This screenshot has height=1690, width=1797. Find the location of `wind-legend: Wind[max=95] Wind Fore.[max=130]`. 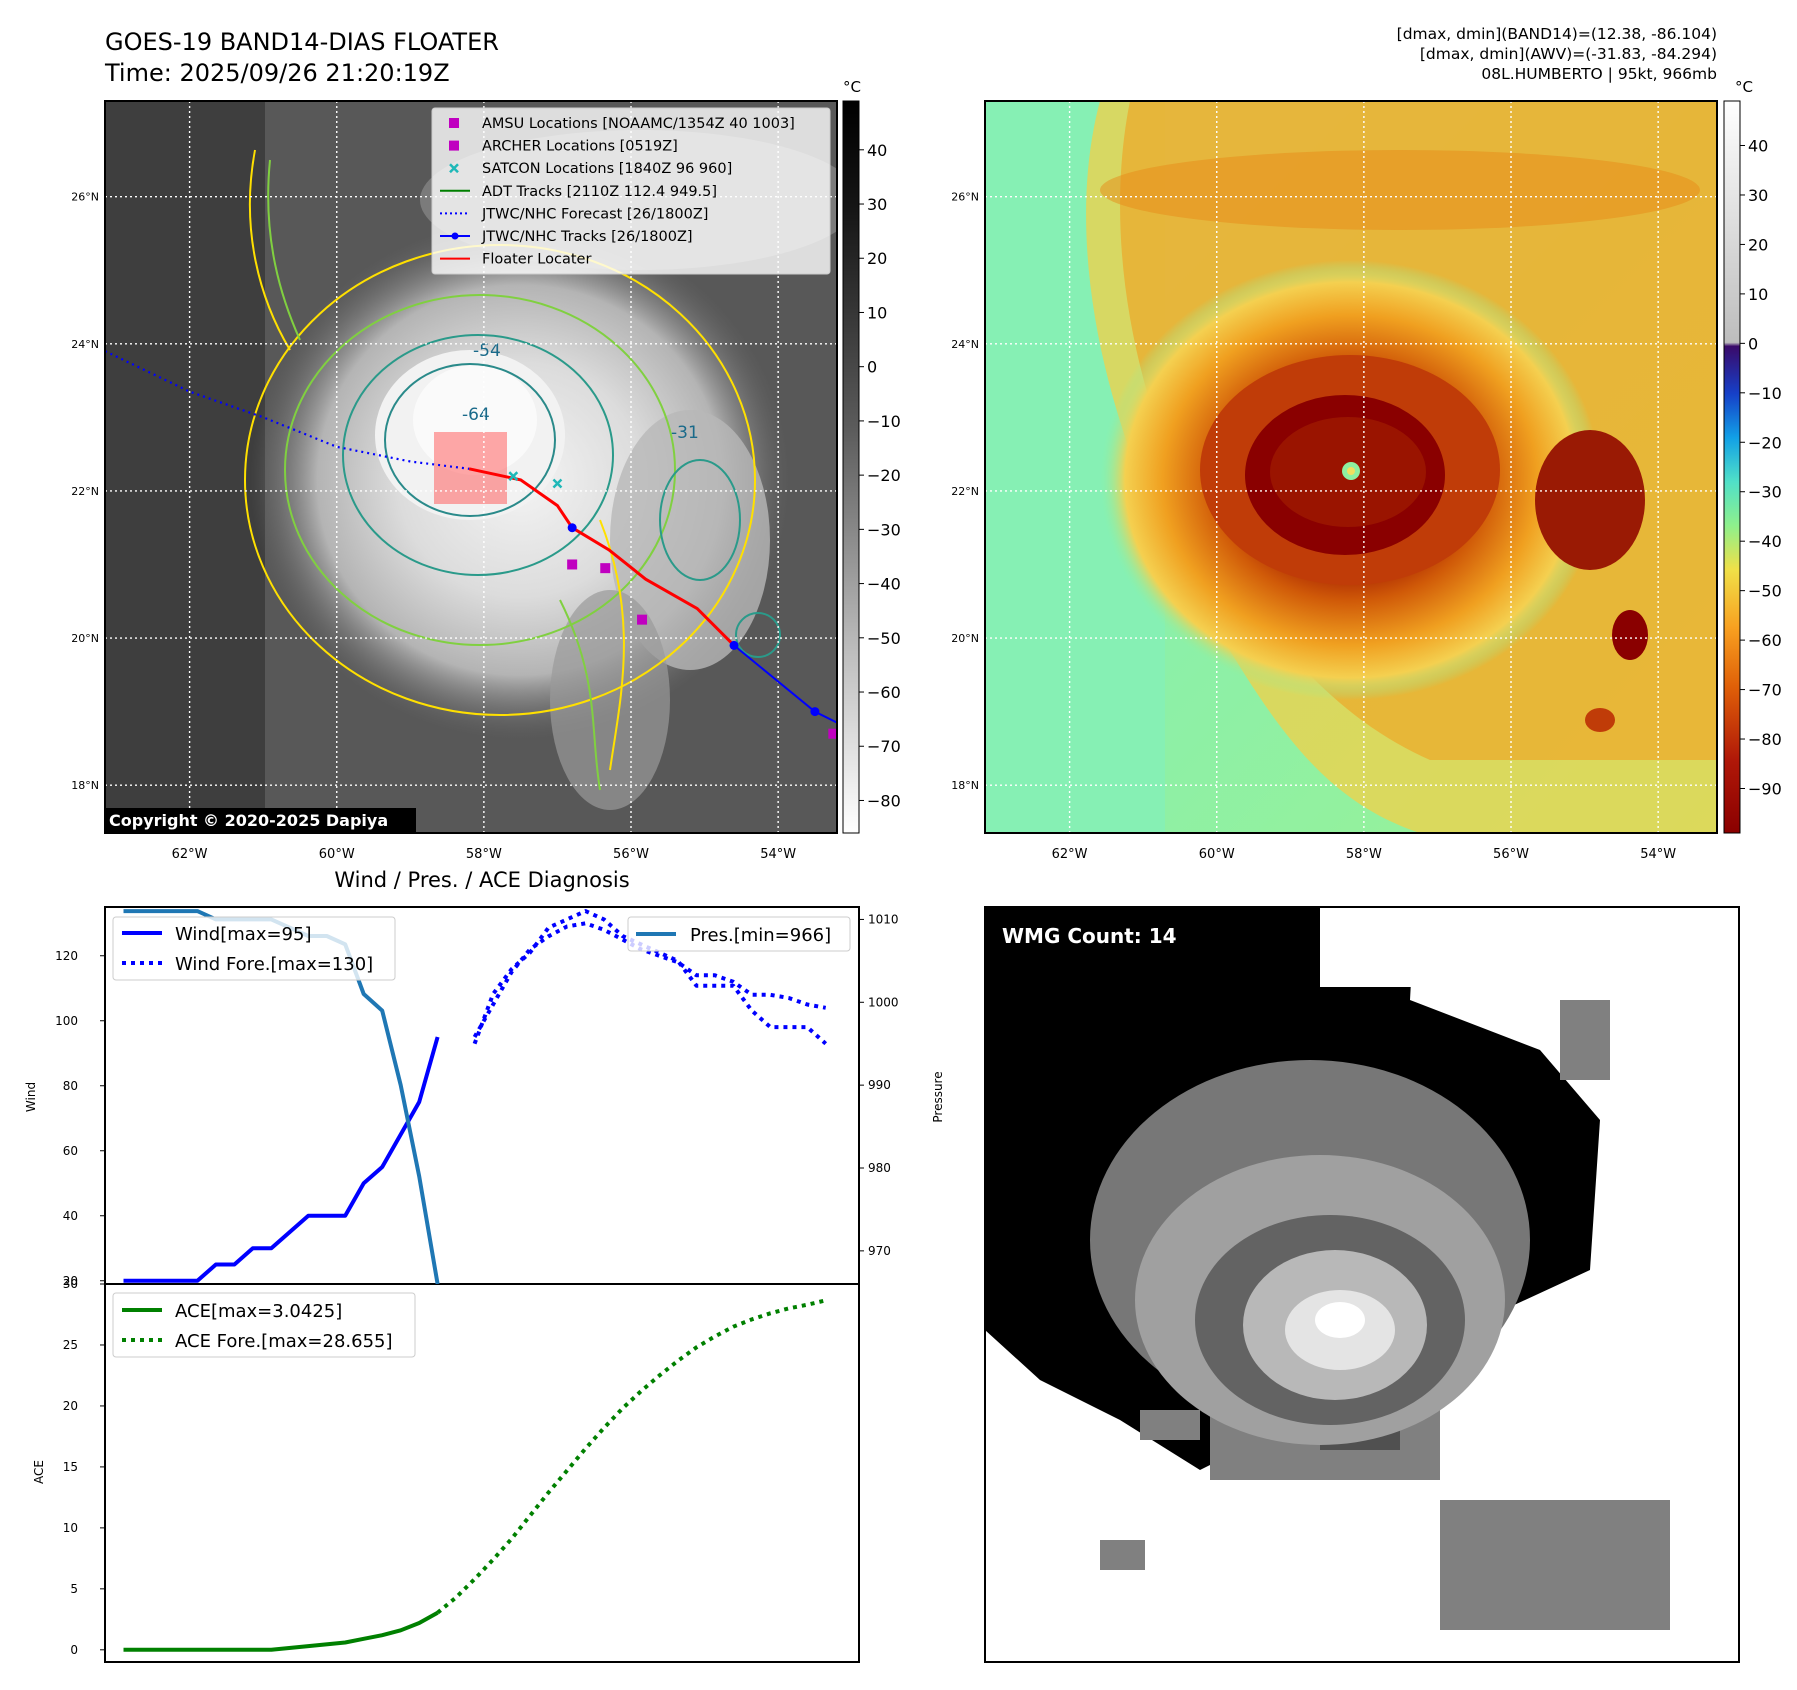

wind-legend: Wind[max=95] Wind Fore.[max=130] is located at coordinates (254, 948).